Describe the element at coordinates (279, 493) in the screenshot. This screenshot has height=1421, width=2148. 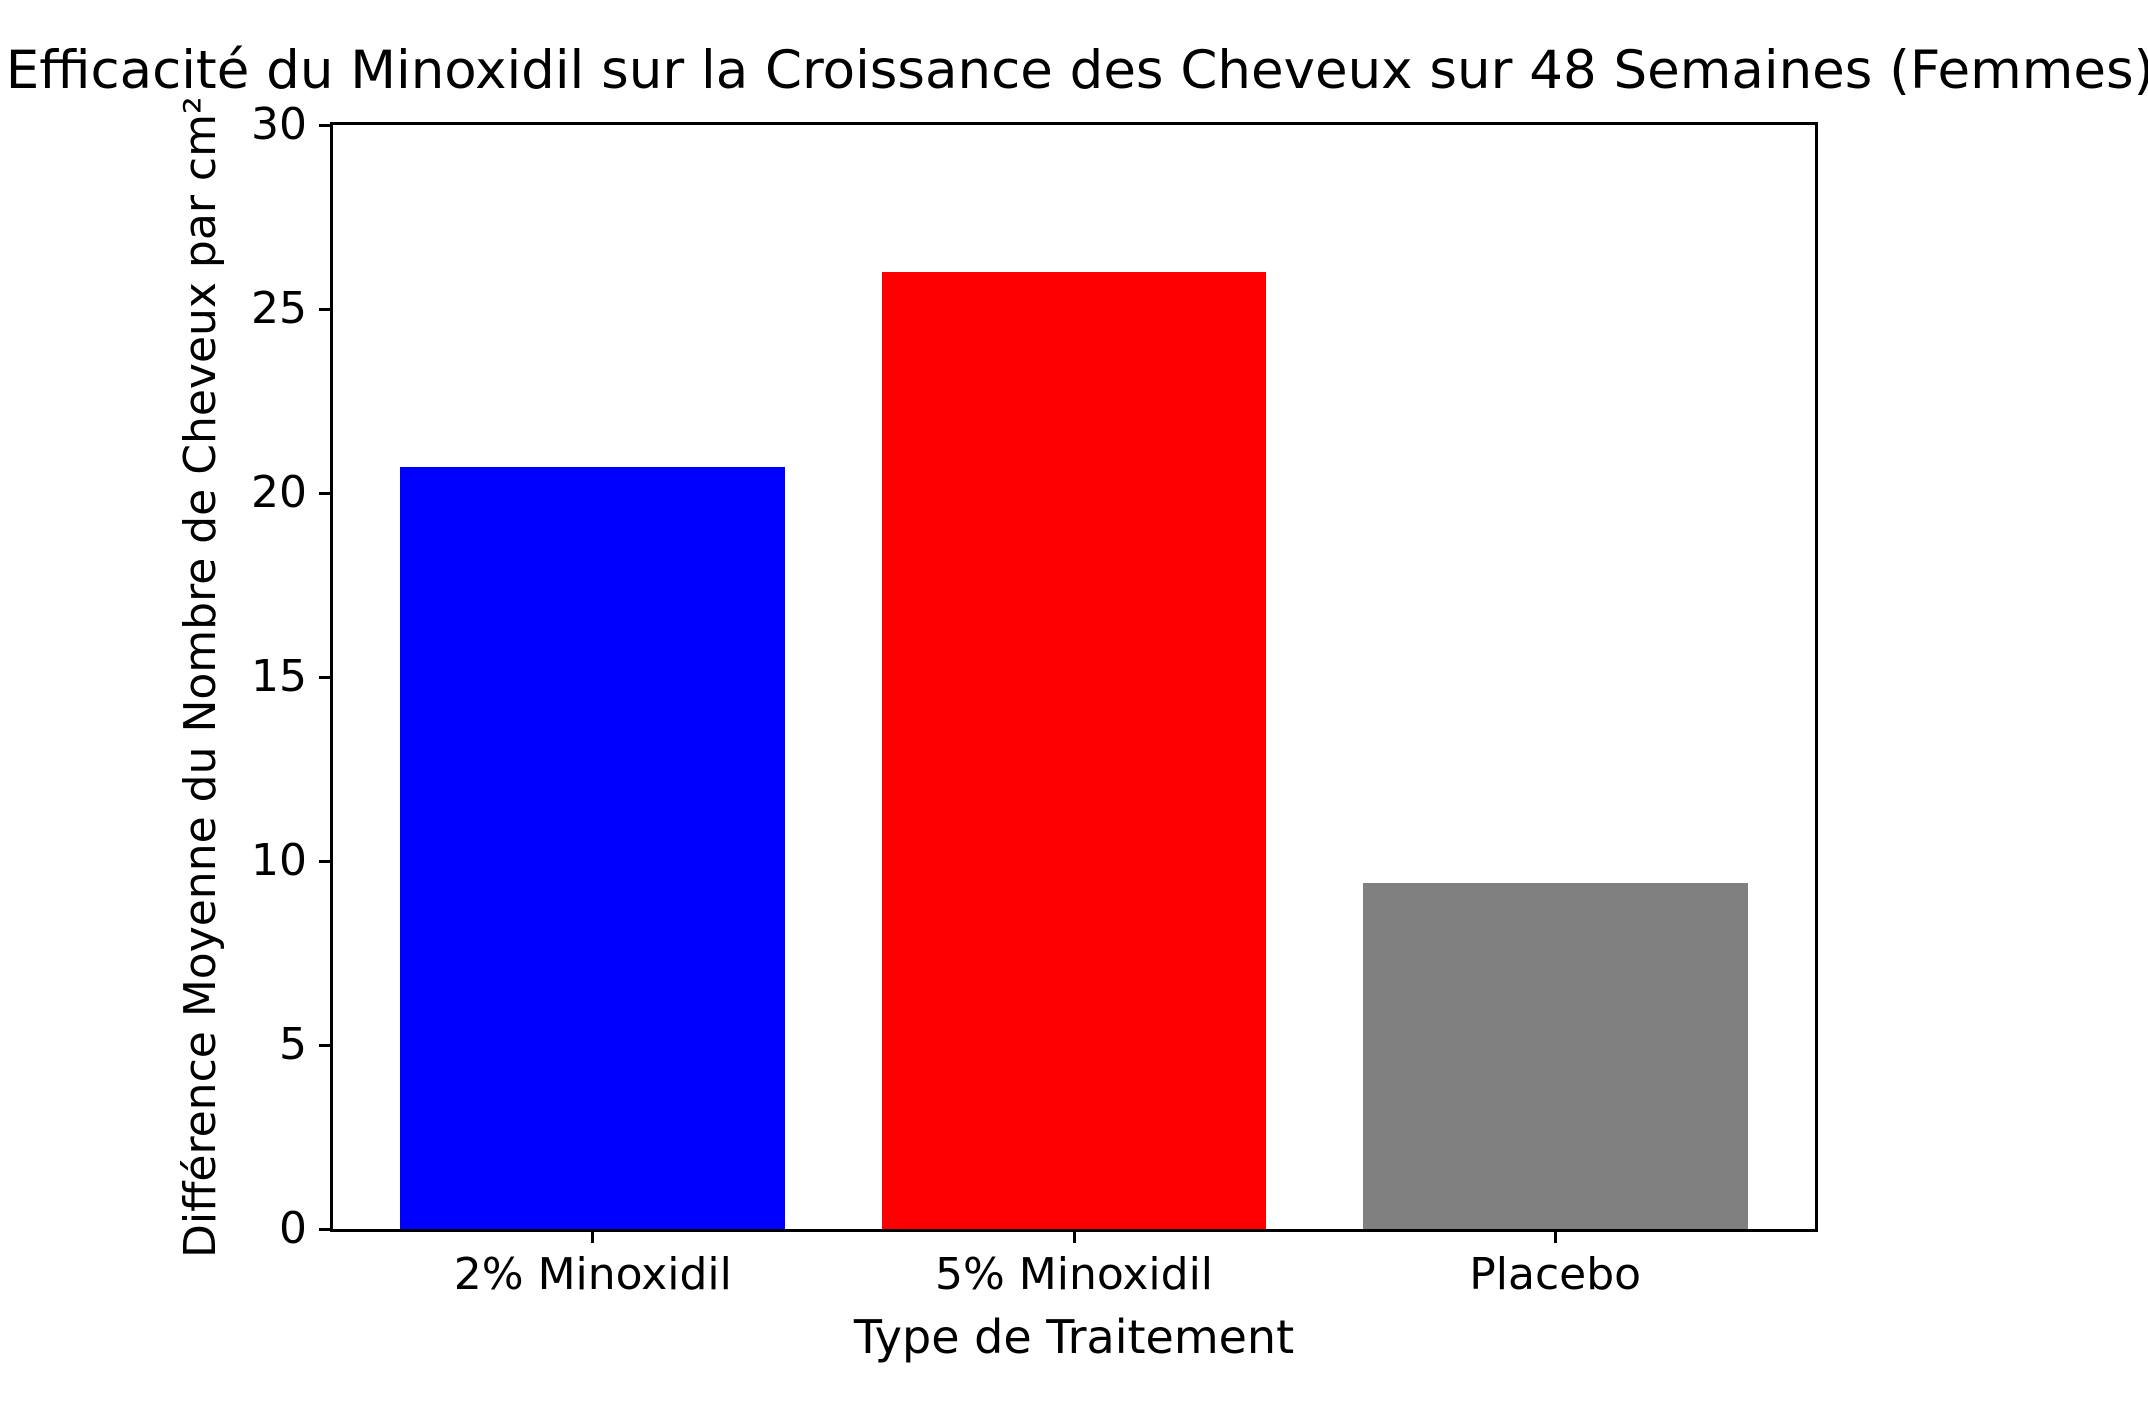
I see `y-tick-label: 20` at that location.